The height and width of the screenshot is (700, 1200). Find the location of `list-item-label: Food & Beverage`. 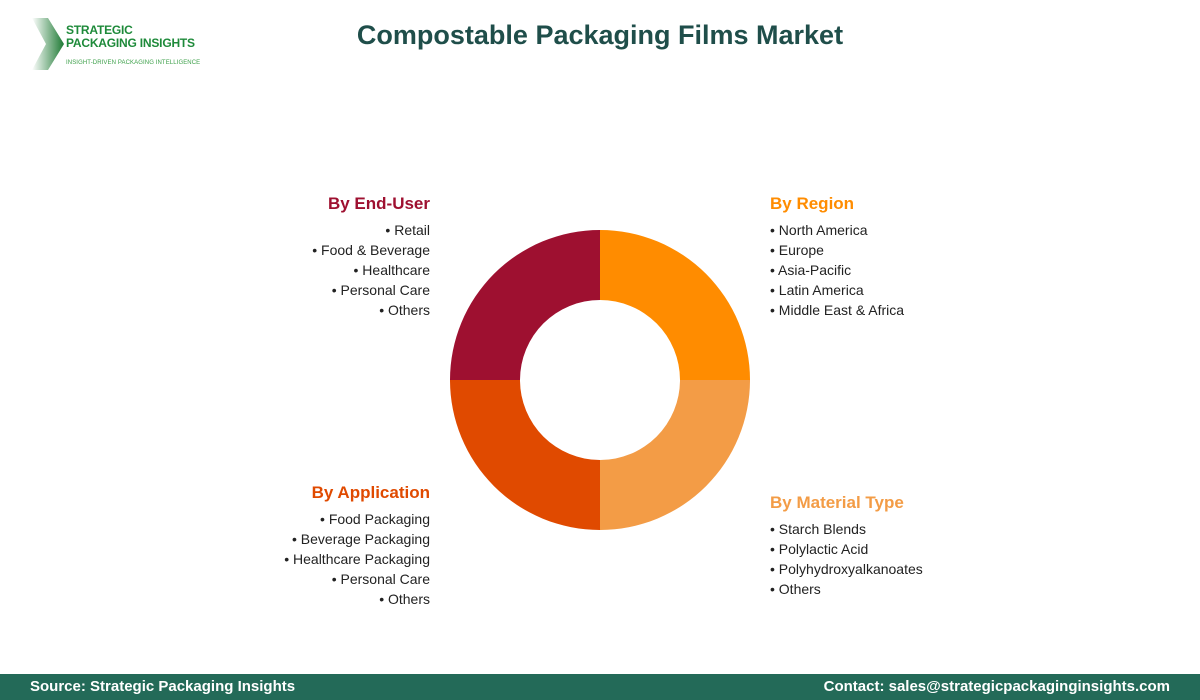

list-item-label: Food & Beverage is located at coordinates (375, 250).